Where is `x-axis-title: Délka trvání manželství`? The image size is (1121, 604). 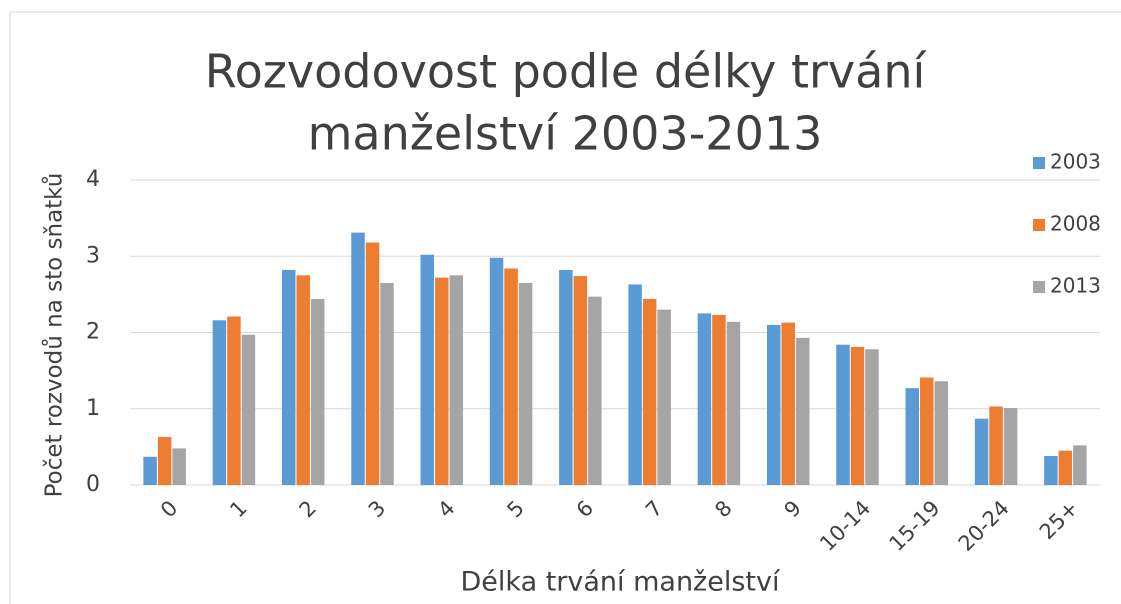
x-axis-title: Délka trvání manželství is located at coordinates (621, 582).